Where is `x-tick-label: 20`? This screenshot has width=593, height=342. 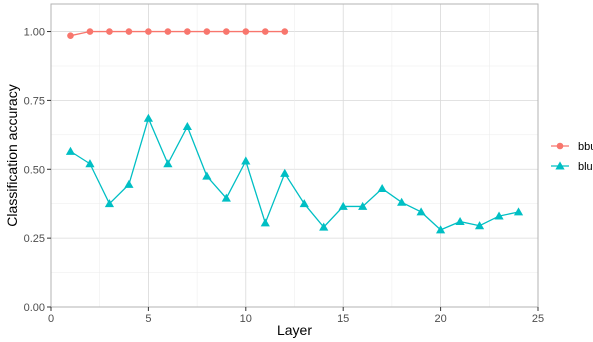
x-tick-label: 20 is located at coordinates (440, 319).